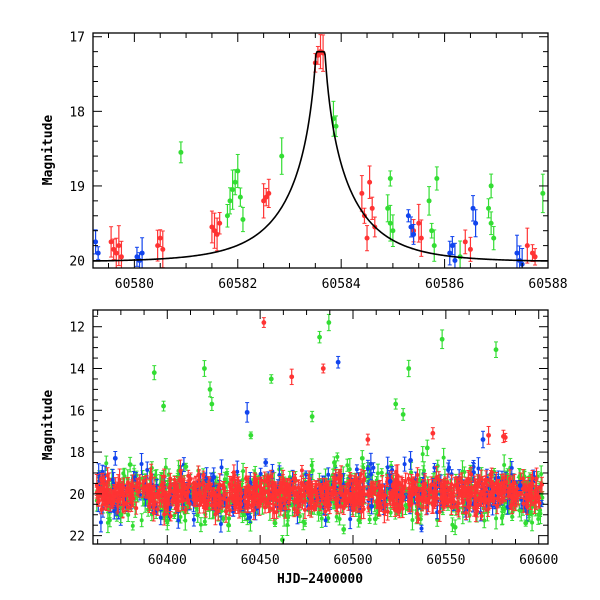  Describe the element at coordinates (77, 328) in the screenshot. I see `y-tick-label: 12` at that location.